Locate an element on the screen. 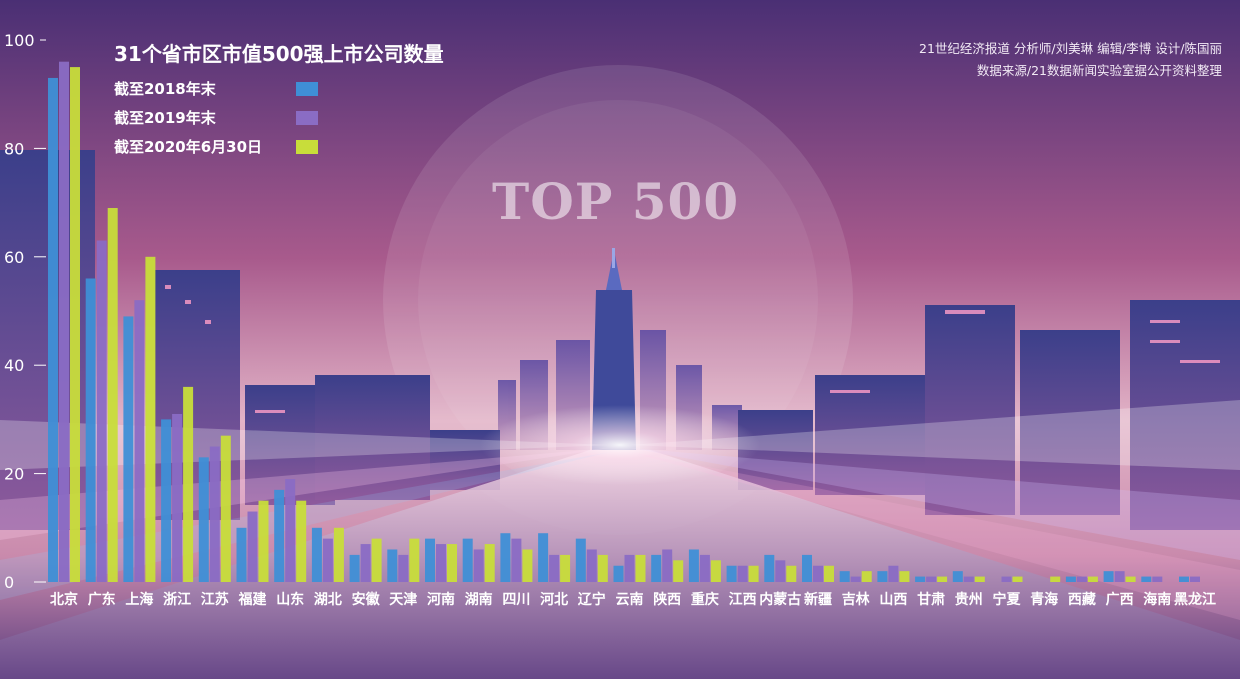 The width and height of the screenshot is (1240, 679). bar-江苏-0 is located at coordinates (203, 519).